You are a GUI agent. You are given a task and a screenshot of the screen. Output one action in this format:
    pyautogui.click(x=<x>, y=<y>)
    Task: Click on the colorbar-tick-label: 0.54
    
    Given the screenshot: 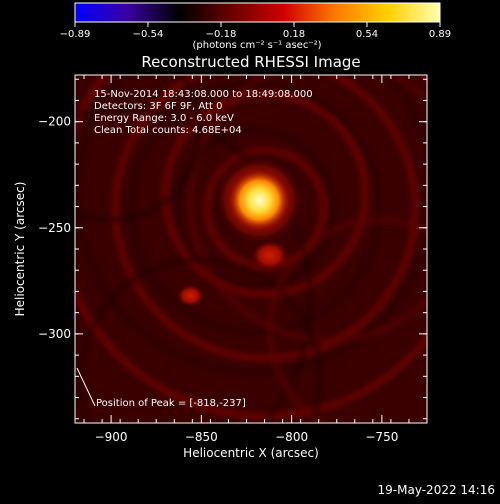 What is the action you would take?
    pyautogui.click(x=367, y=34)
    